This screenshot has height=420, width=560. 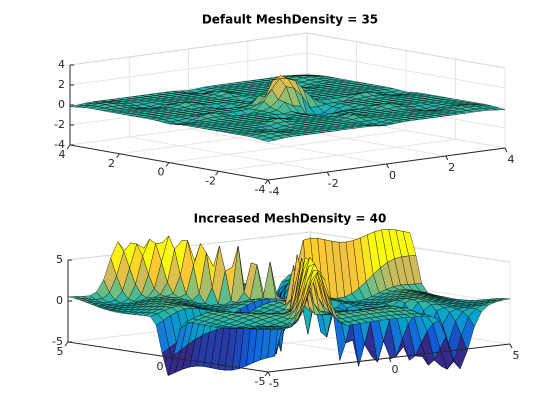 I want to click on x-tick-label: 5, so click(x=516, y=355).